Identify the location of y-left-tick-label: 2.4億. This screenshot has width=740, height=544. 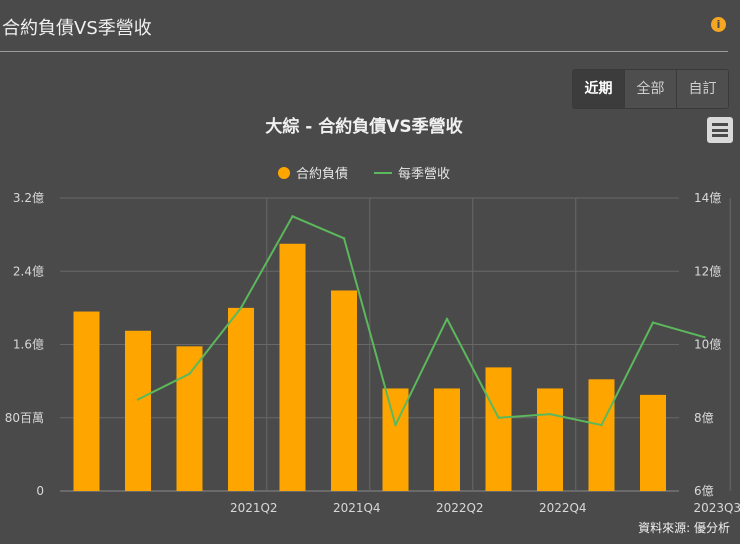
(28, 271).